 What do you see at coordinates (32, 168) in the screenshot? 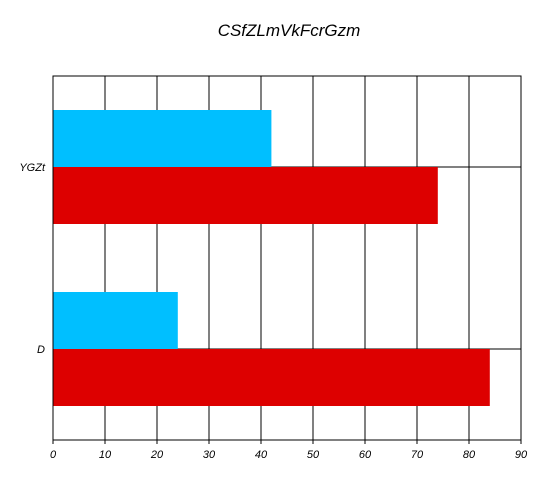
I see `category-label-1: YGZt` at bounding box center [32, 168].